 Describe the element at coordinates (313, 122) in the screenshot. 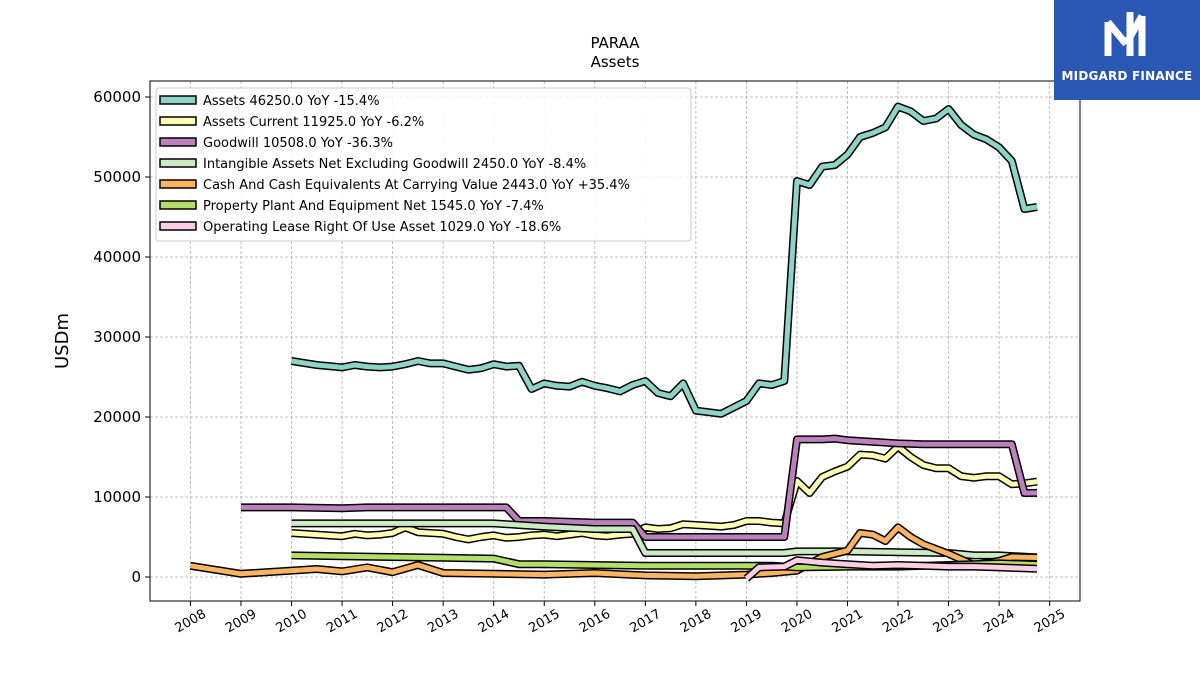

I see `legend-label-assets-current: Assets Current 11925.0 YoY -6.2%` at that location.